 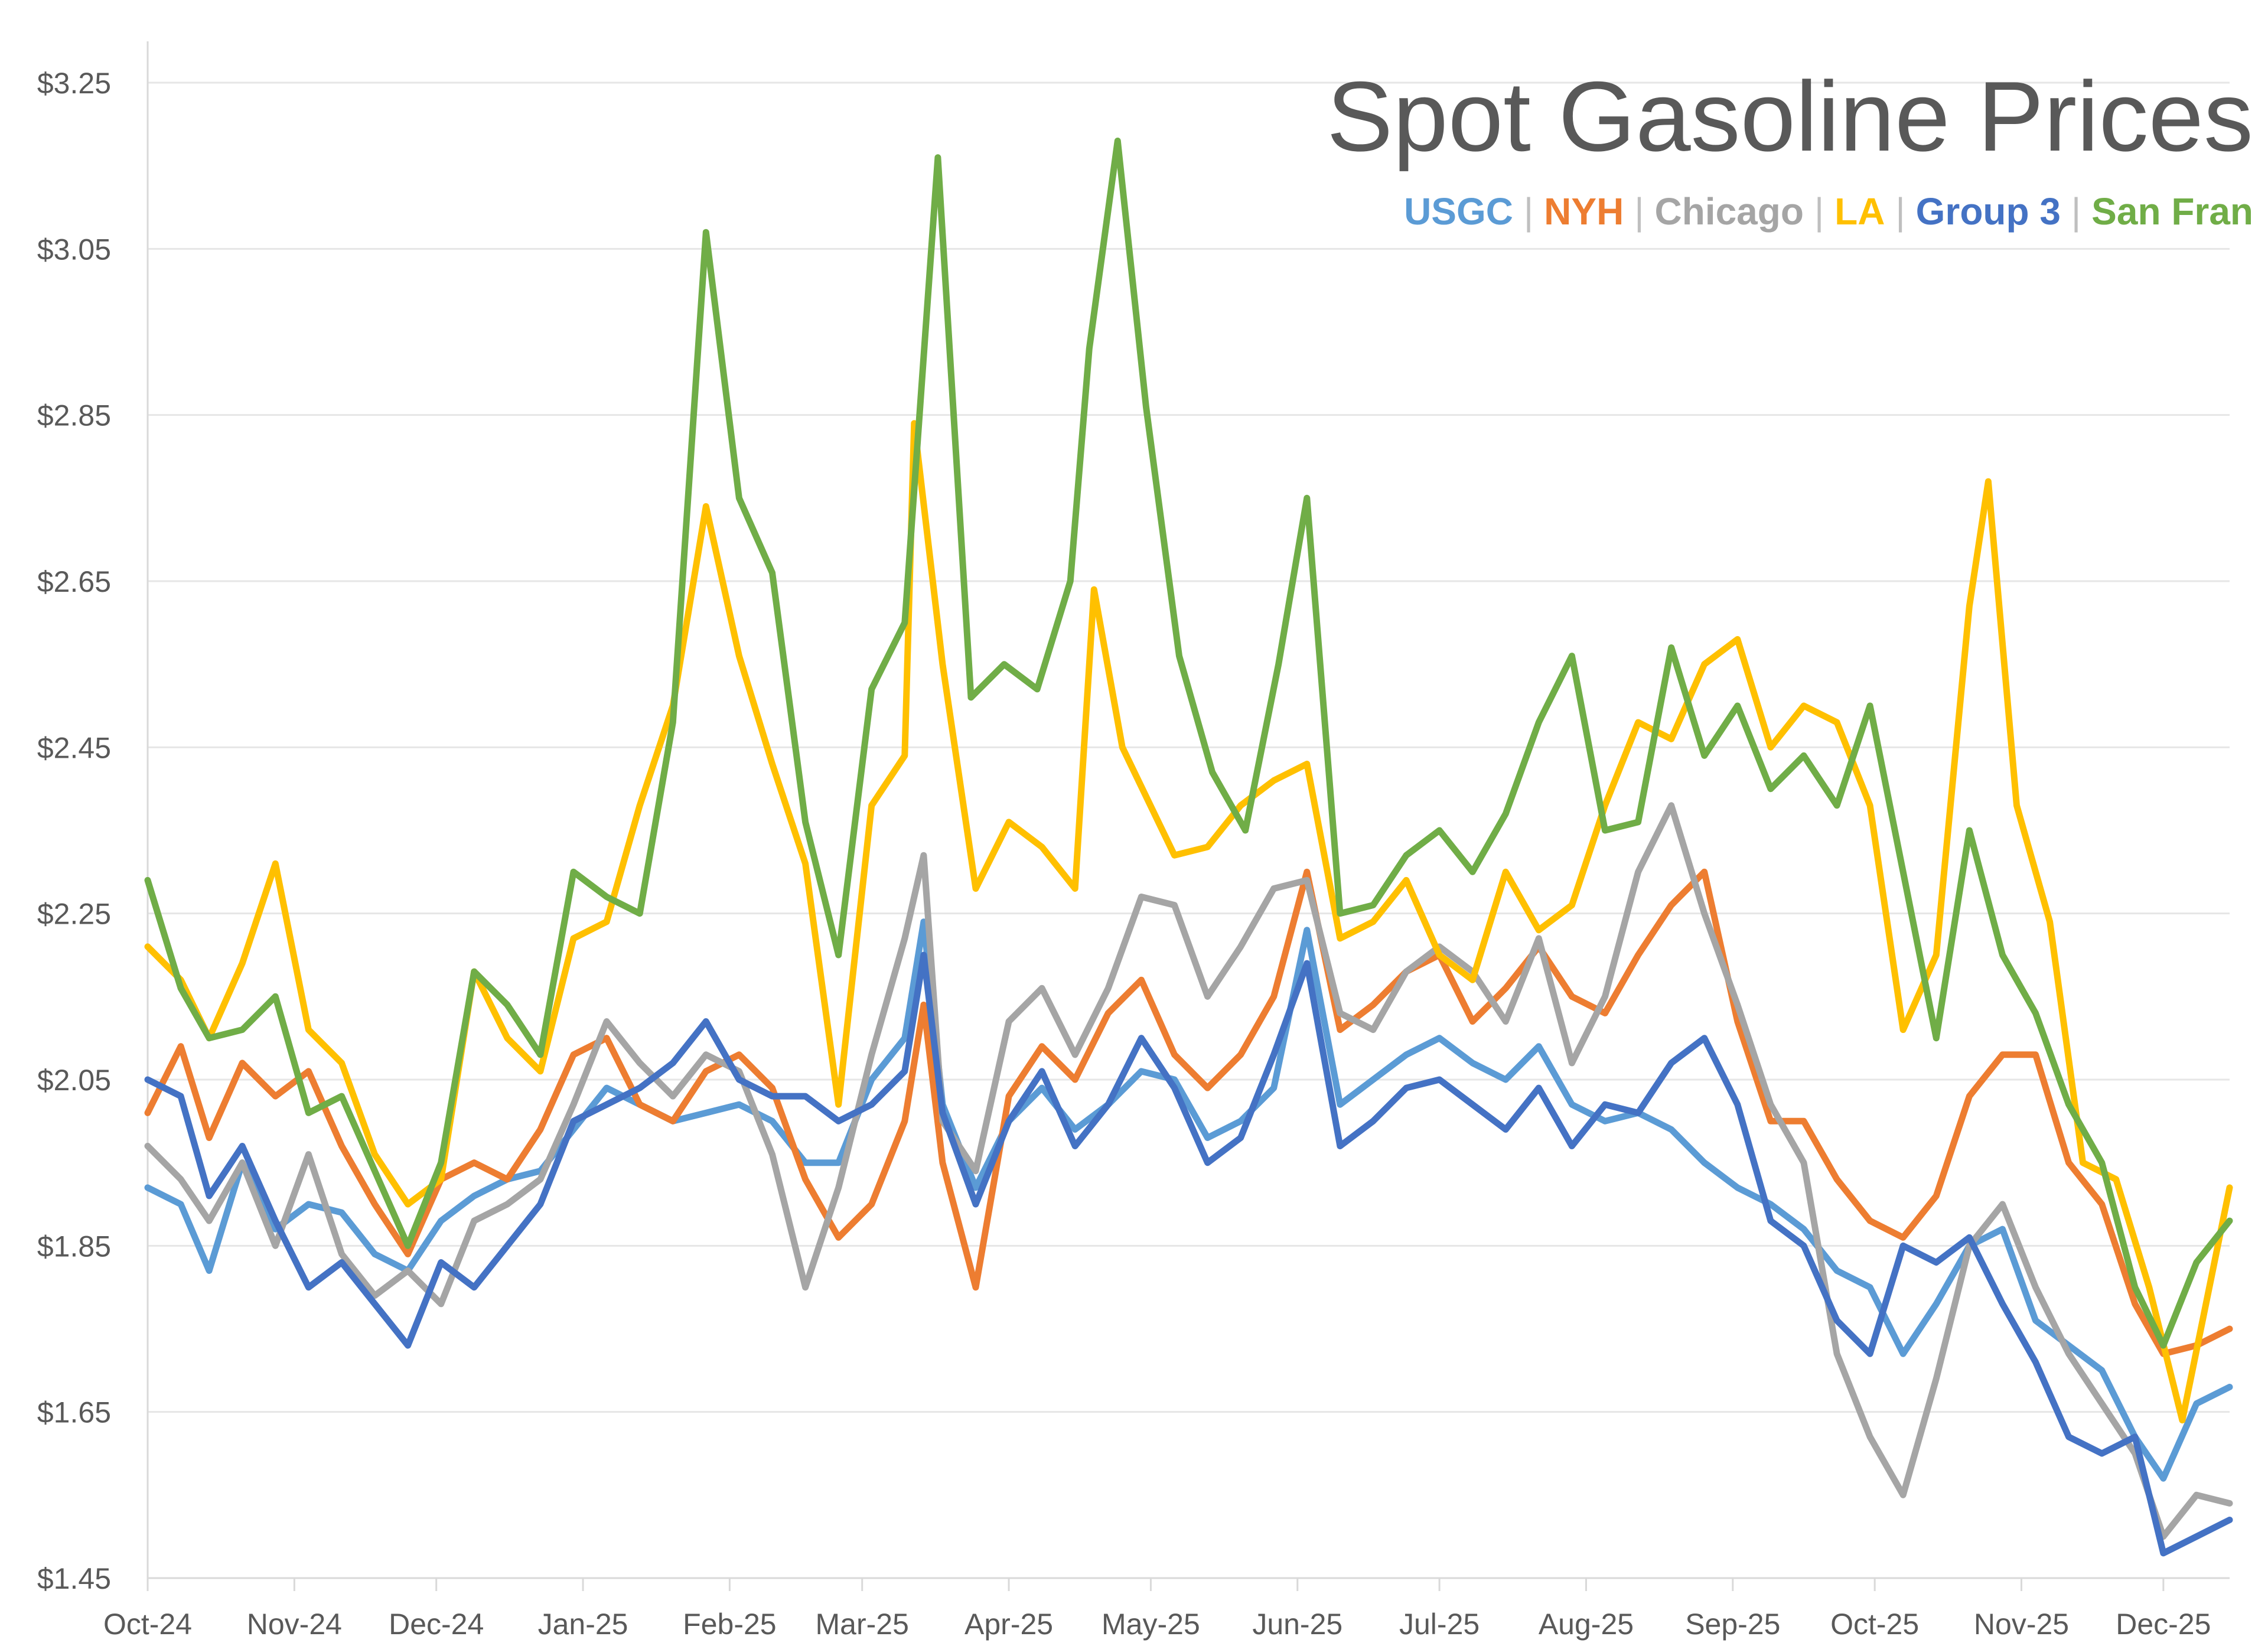 I want to click on y-tick-label: $3.05, so click(x=74, y=249).